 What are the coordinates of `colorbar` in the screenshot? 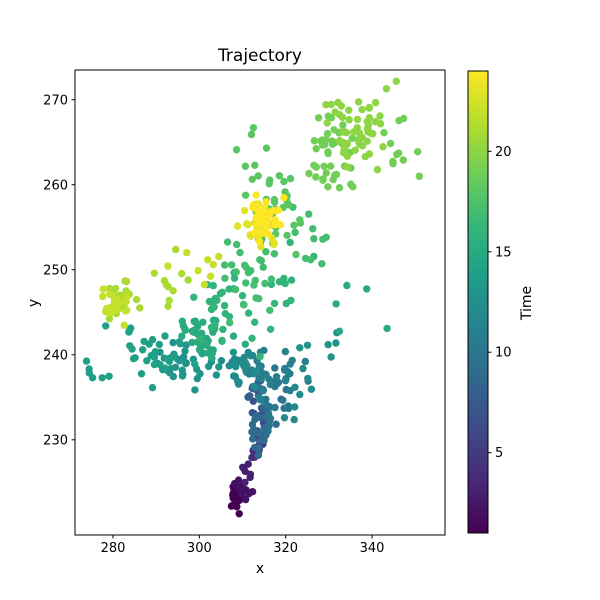 It's located at (478, 302).